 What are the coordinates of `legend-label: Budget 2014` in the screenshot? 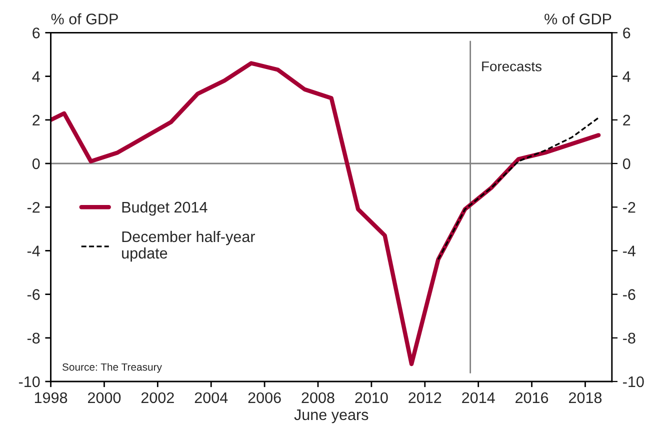 It's located at (165, 208).